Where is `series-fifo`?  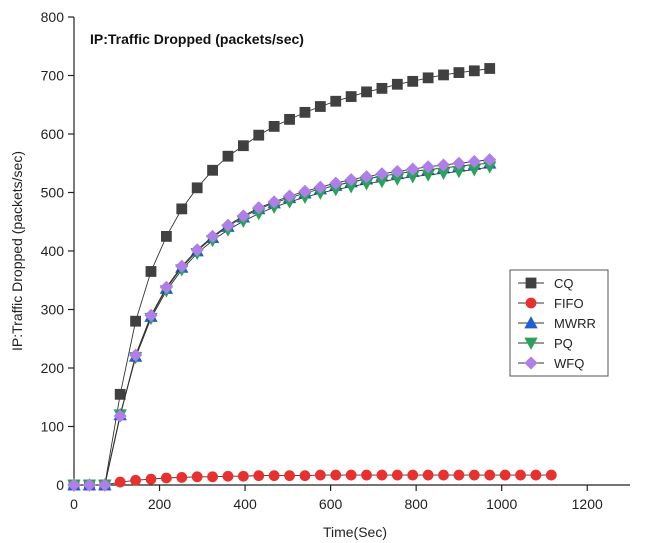 series-fifo is located at coordinates (312, 480).